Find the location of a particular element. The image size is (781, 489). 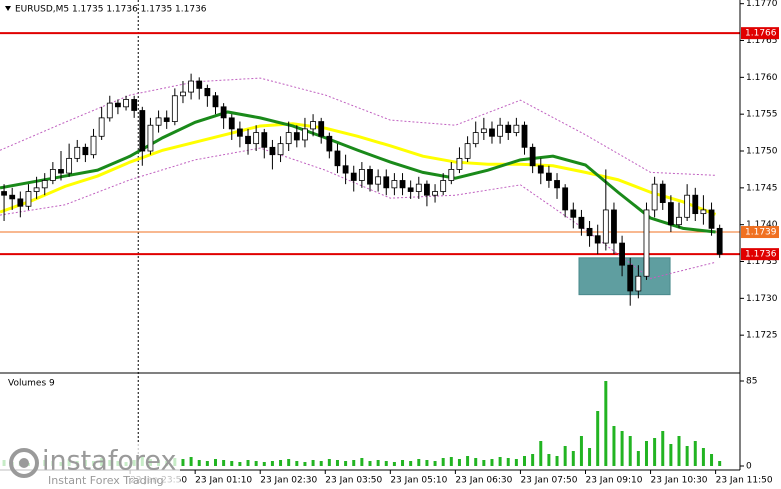

chart-header: EURUSD,M5 1.1735 1.1736 1.1735 1.1736 is located at coordinates (111, 10).